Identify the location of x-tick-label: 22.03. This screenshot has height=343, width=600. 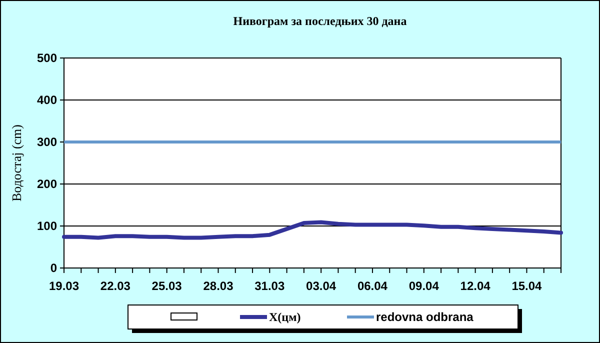
(115, 286).